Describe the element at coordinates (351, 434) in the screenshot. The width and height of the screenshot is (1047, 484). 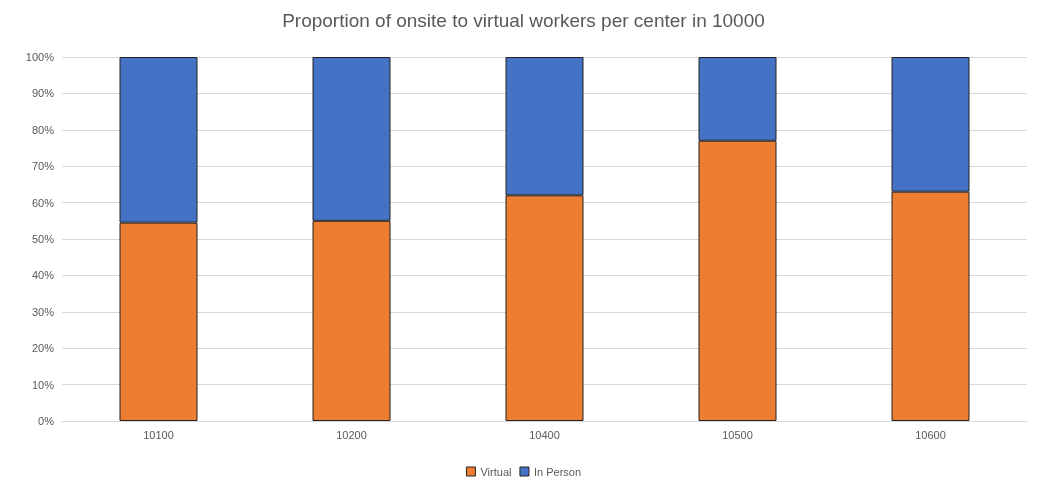
I see `x-tick-label: 10200` at that location.